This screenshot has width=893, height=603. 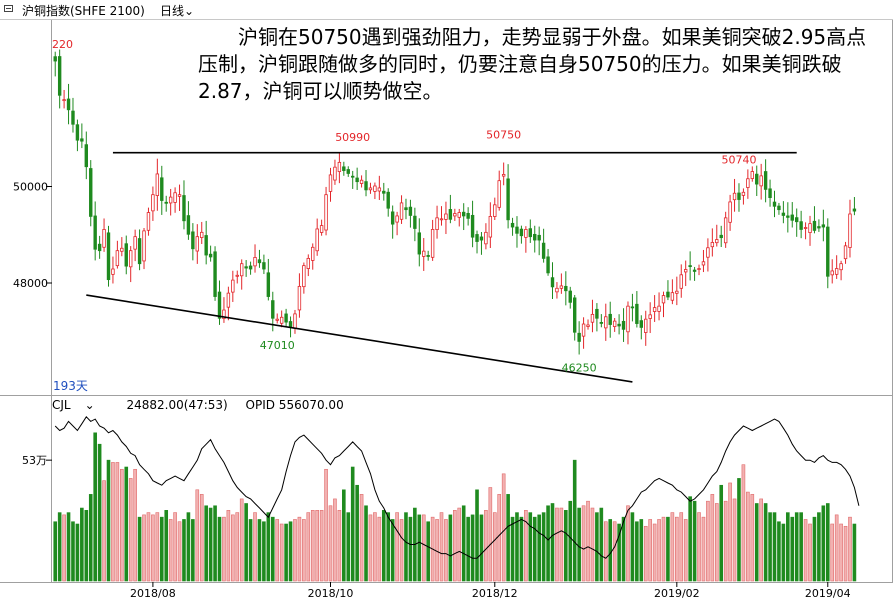 I want to click on x-tick-label: 2019/04, so click(x=828, y=593).